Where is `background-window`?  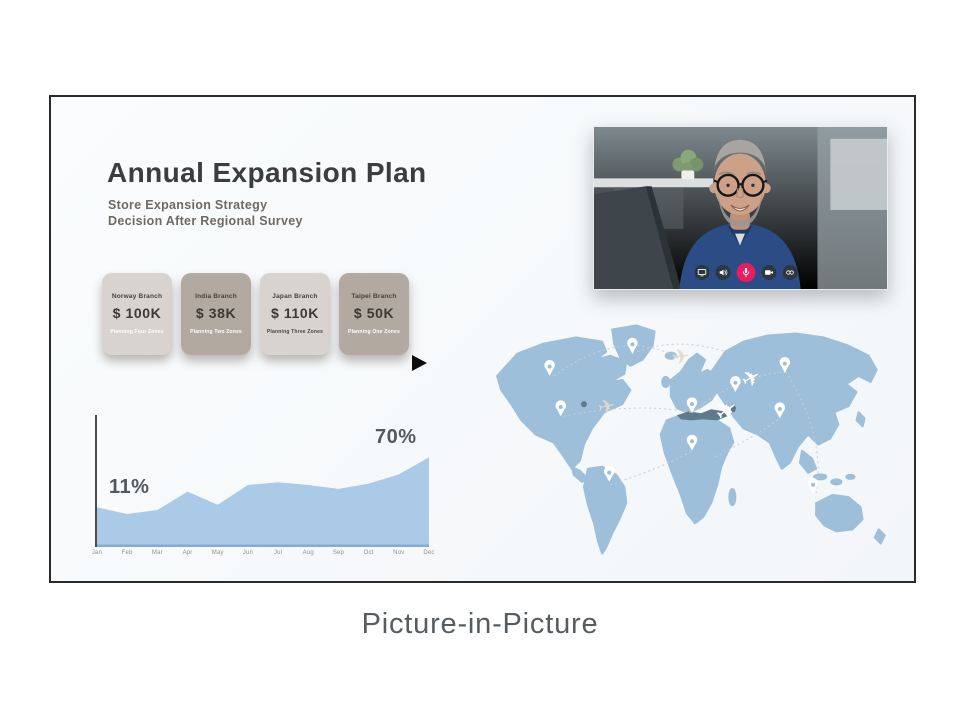
background-window is located at coordinates (858, 174).